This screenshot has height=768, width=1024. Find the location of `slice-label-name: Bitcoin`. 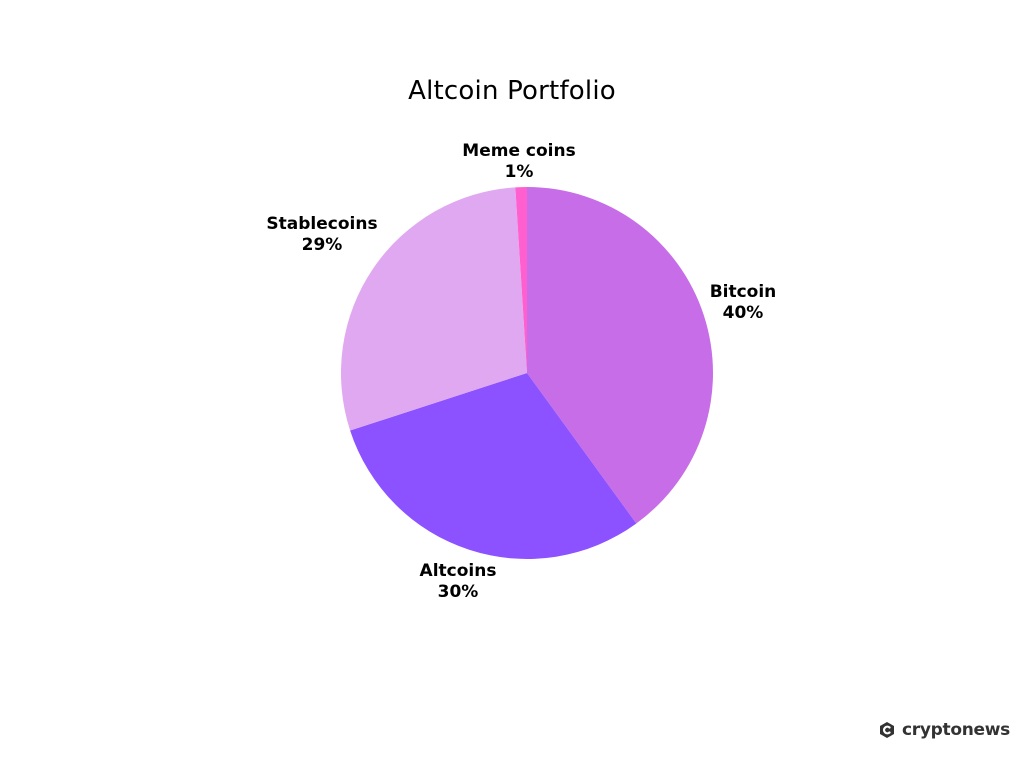

slice-label-name: Bitcoin is located at coordinates (743, 292).